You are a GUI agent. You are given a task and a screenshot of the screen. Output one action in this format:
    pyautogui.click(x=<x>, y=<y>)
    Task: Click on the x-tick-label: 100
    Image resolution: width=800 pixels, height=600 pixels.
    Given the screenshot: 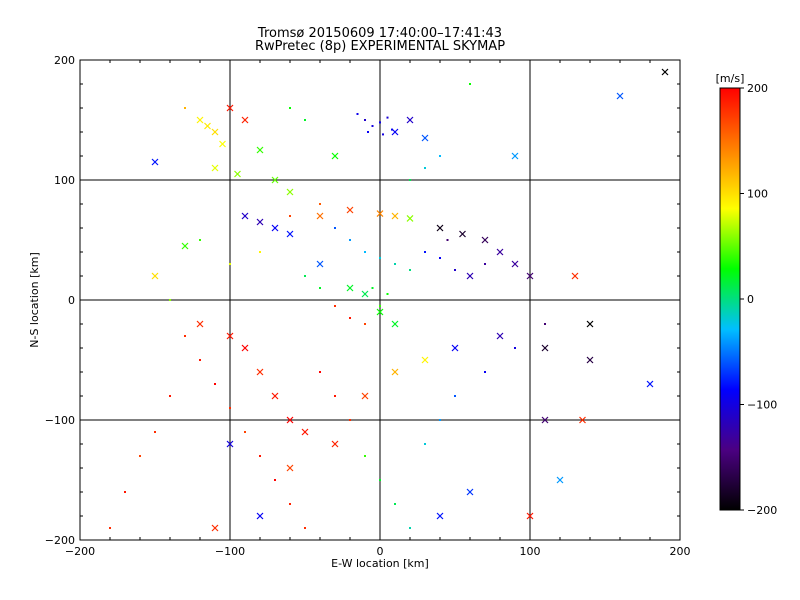 What is the action you would take?
    pyautogui.click(x=530, y=551)
    